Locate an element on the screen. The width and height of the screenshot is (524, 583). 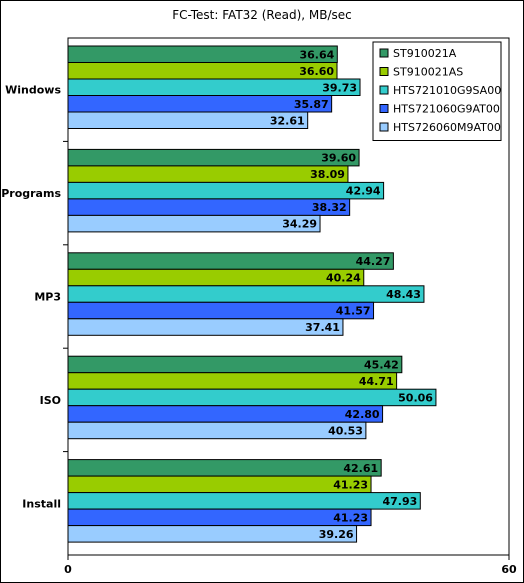
bar-windows-st910021as is located at coordinates (202, 71).